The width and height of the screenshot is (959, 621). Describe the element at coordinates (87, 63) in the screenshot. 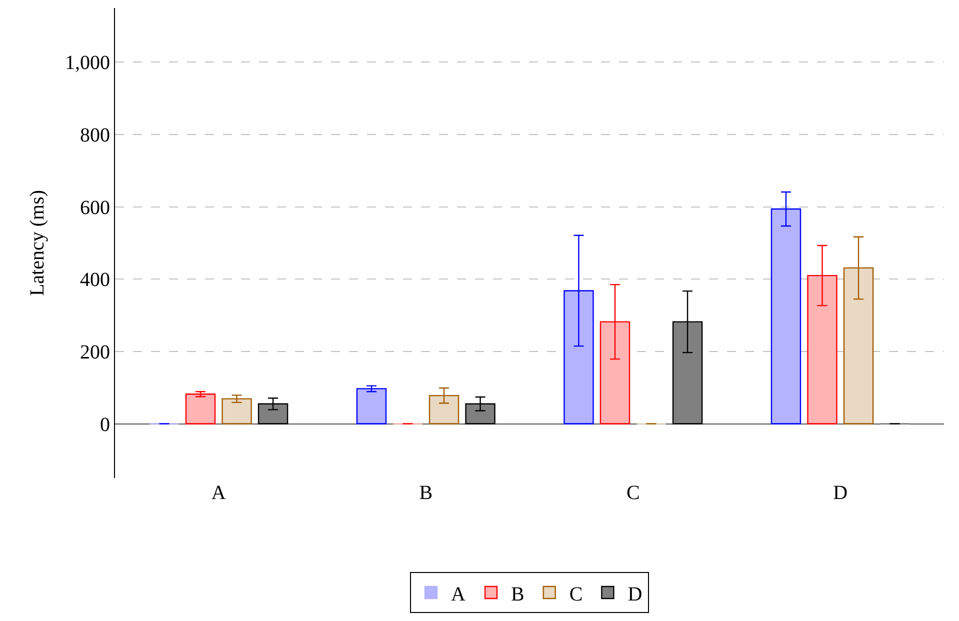

I see `y-tick-label: 1,000` at that location.